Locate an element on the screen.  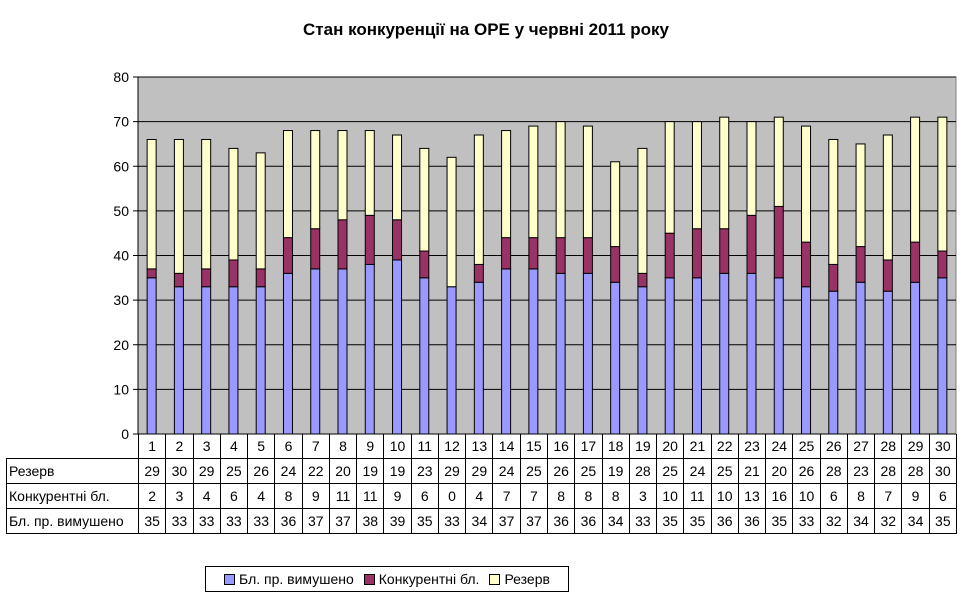
y-tick-label: 40 is located at coordinates (121, 256).